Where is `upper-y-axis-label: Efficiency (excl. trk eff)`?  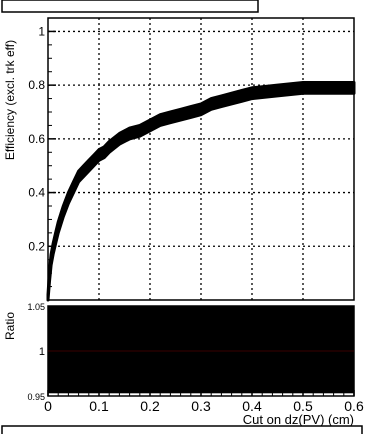 upper-y-axis-label: Efficiency (excl. trk eff) is located at coordinates (10, 100).